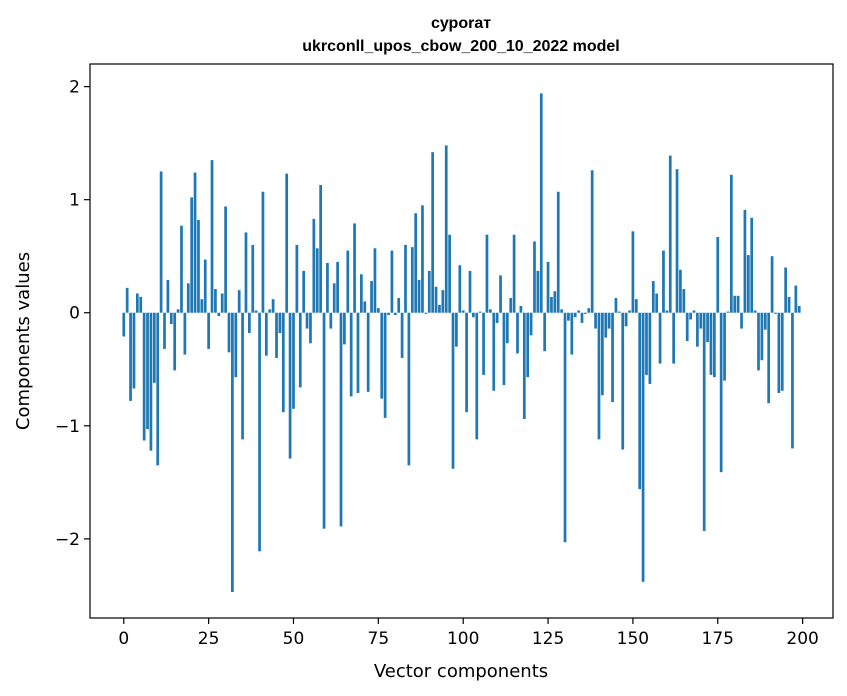  Describe the element at coordinates (209, 639) in the screenshot. I see `x-tick-label: 25` at that location.